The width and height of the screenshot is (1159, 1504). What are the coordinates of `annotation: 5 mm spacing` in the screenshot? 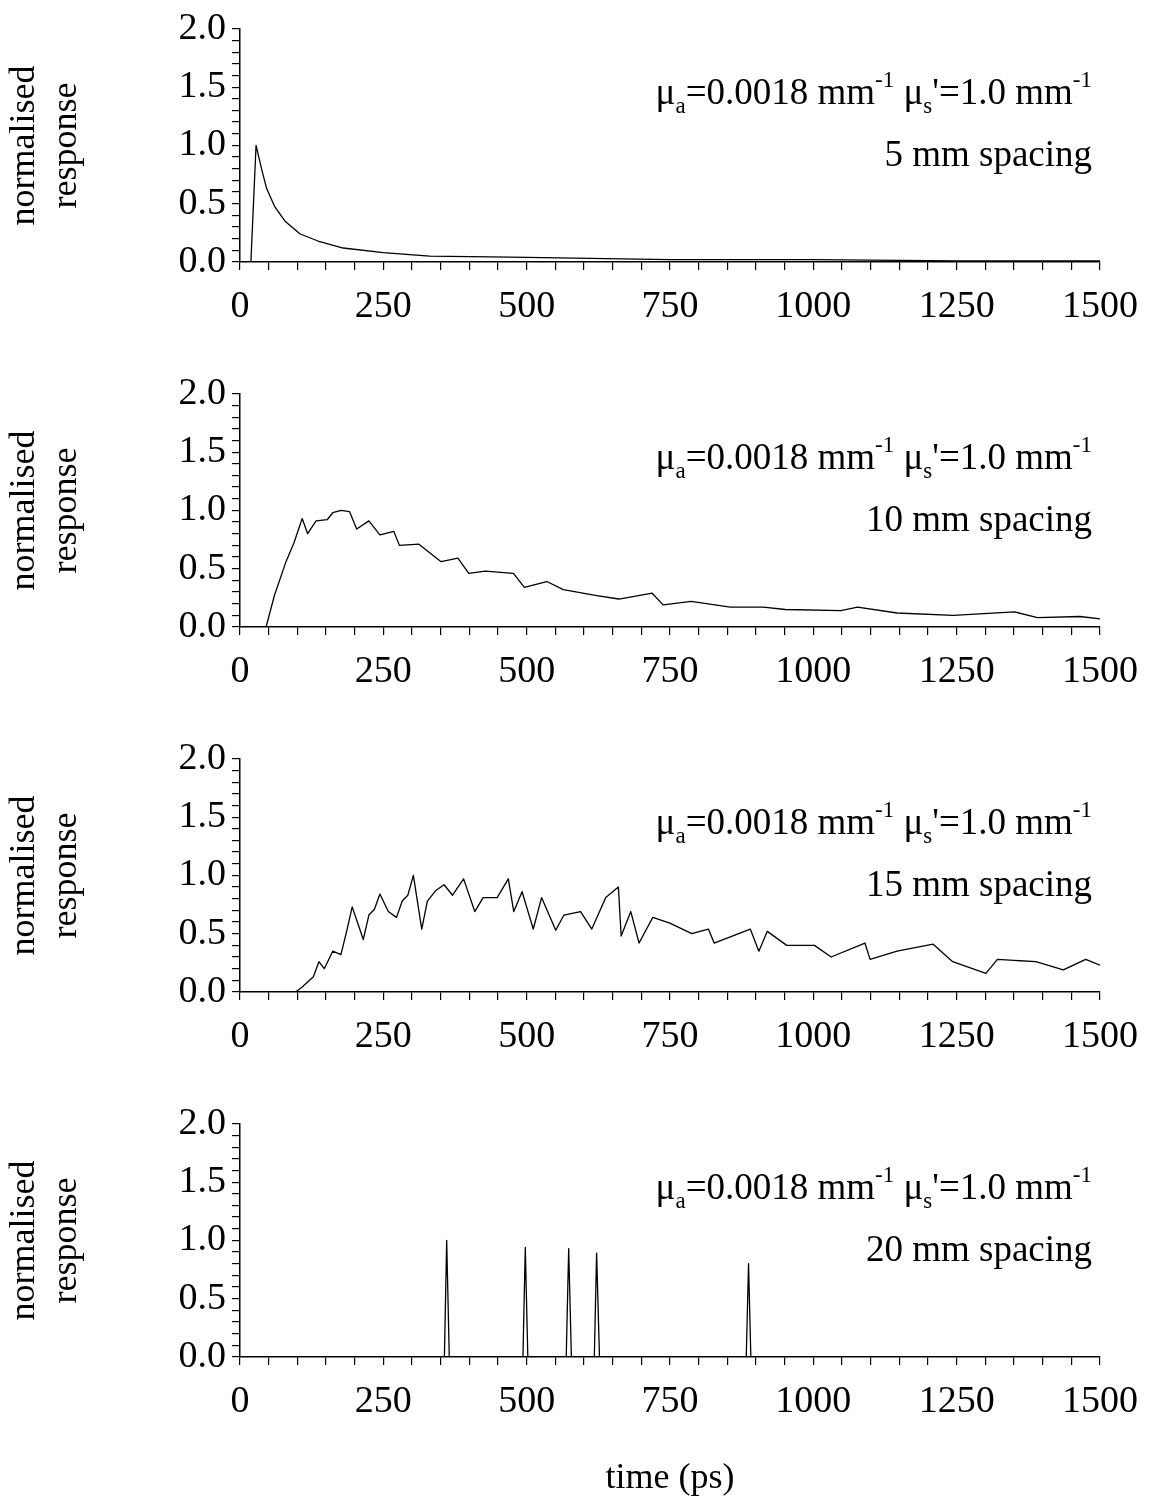 It's located at (988, 153).